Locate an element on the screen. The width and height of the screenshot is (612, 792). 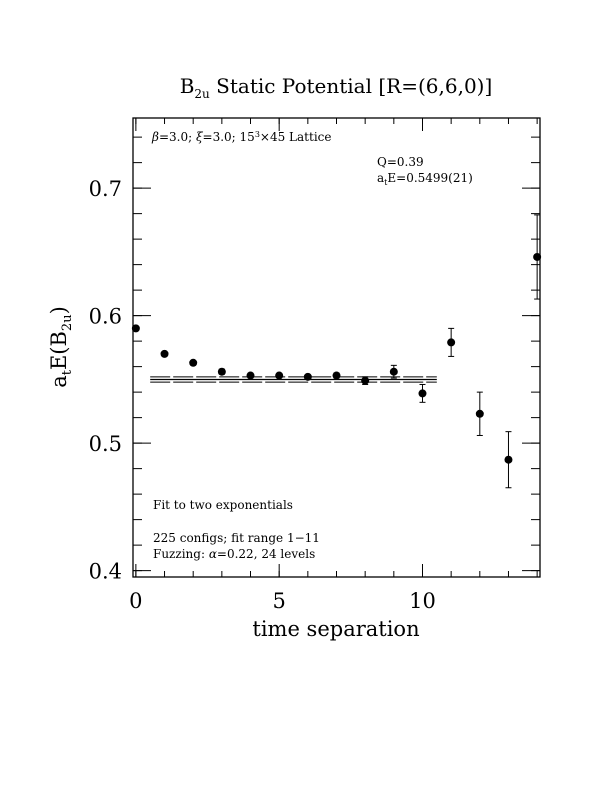
y-tick-labels: 0.4 0.5 0.6 0.7 is located at coordinates (105, 380).